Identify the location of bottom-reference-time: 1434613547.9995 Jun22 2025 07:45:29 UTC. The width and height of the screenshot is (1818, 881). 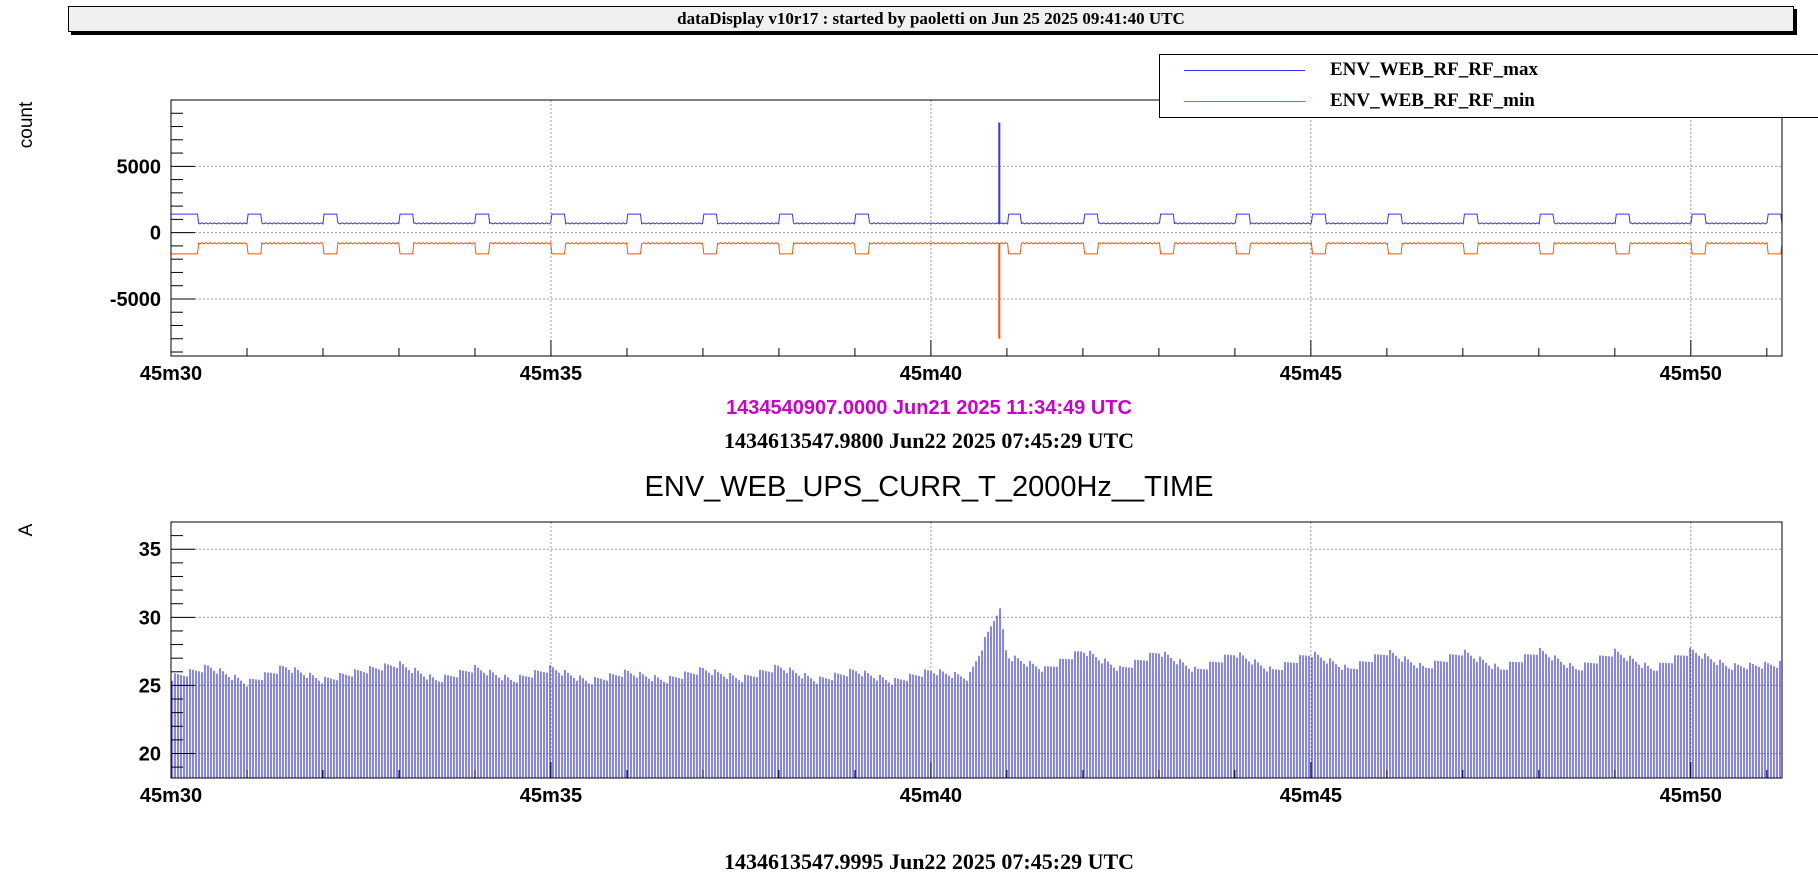
(929, 861).